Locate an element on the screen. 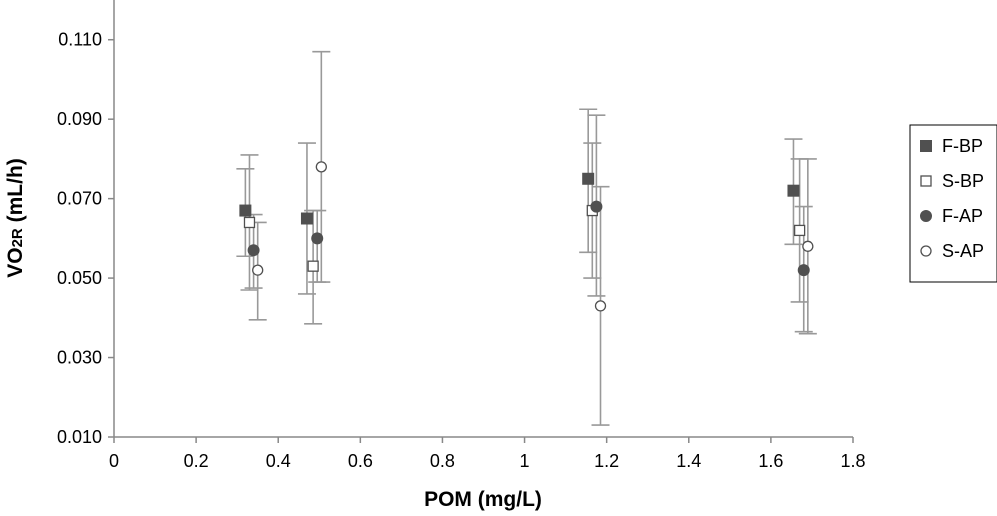  legend-label-f-ap: F-AP is located at coordinates (962, 216).